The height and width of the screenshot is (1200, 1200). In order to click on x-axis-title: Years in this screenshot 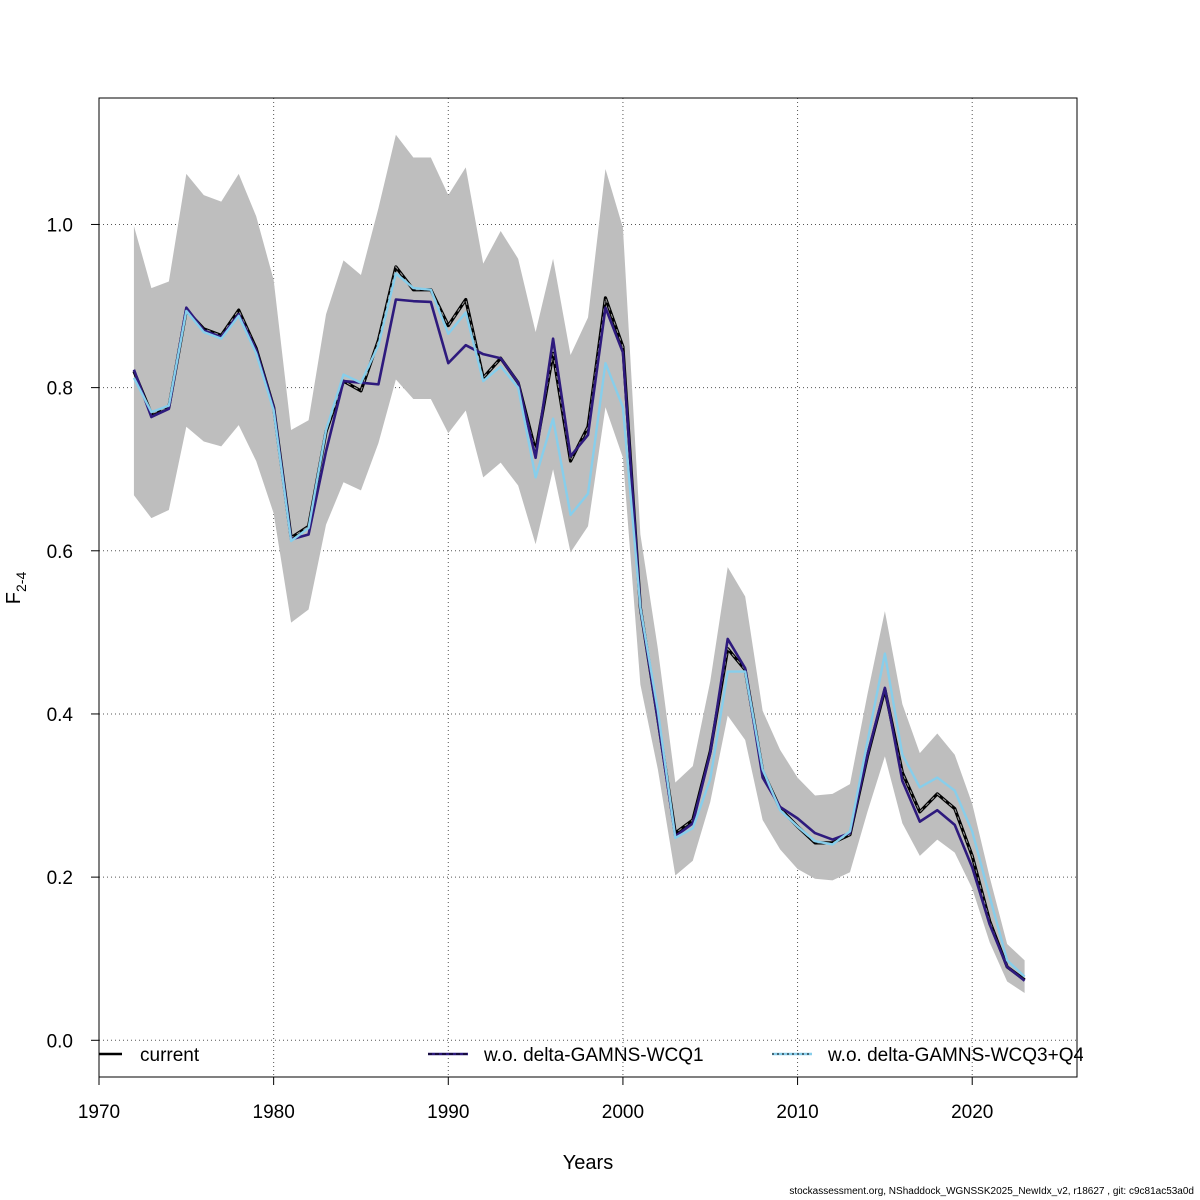, I will do `click(588, 1163)`.